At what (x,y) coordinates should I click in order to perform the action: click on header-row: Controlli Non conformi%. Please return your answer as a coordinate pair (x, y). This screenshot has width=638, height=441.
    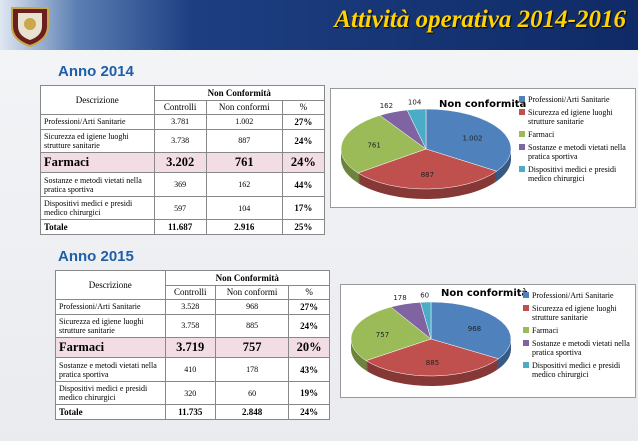
    Looking at the image, I should click on (183, 107).